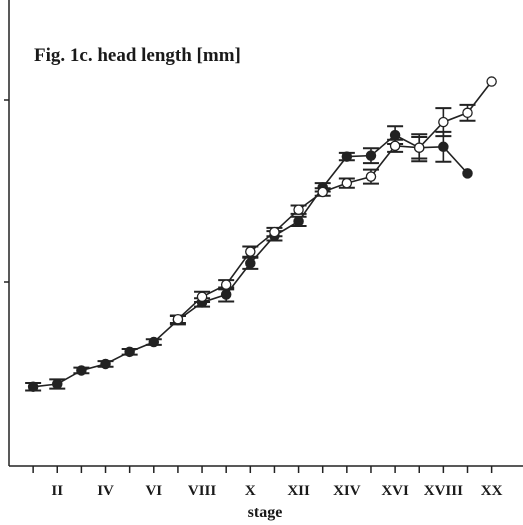 This screenshot has height=525, width=523. I want to click on chart-title: Fig. 1c. head length [mm], so click(137, 55).